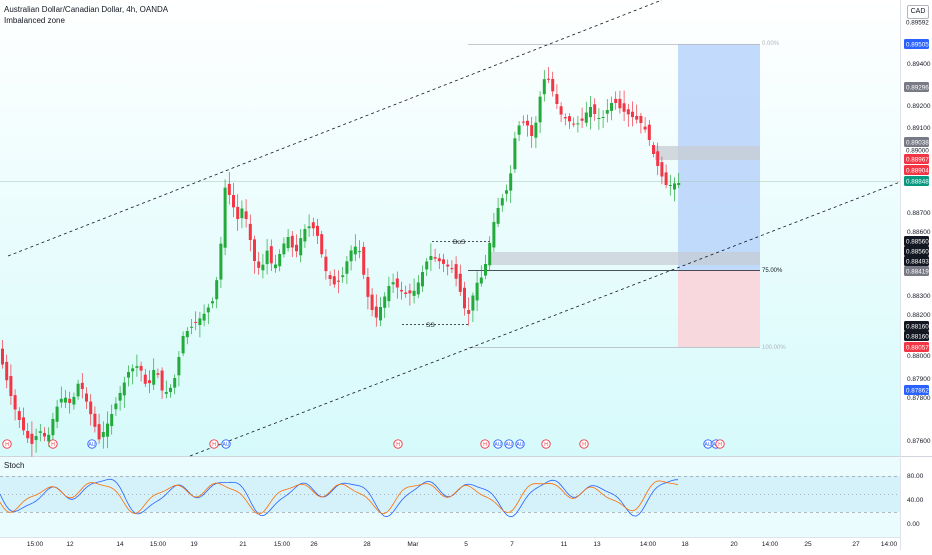 The height and width of the screenshot is (555, 932). Describe the element at coordinates (707, 153) in the screenshot. I see `imbalance-zone-upper` at that location.